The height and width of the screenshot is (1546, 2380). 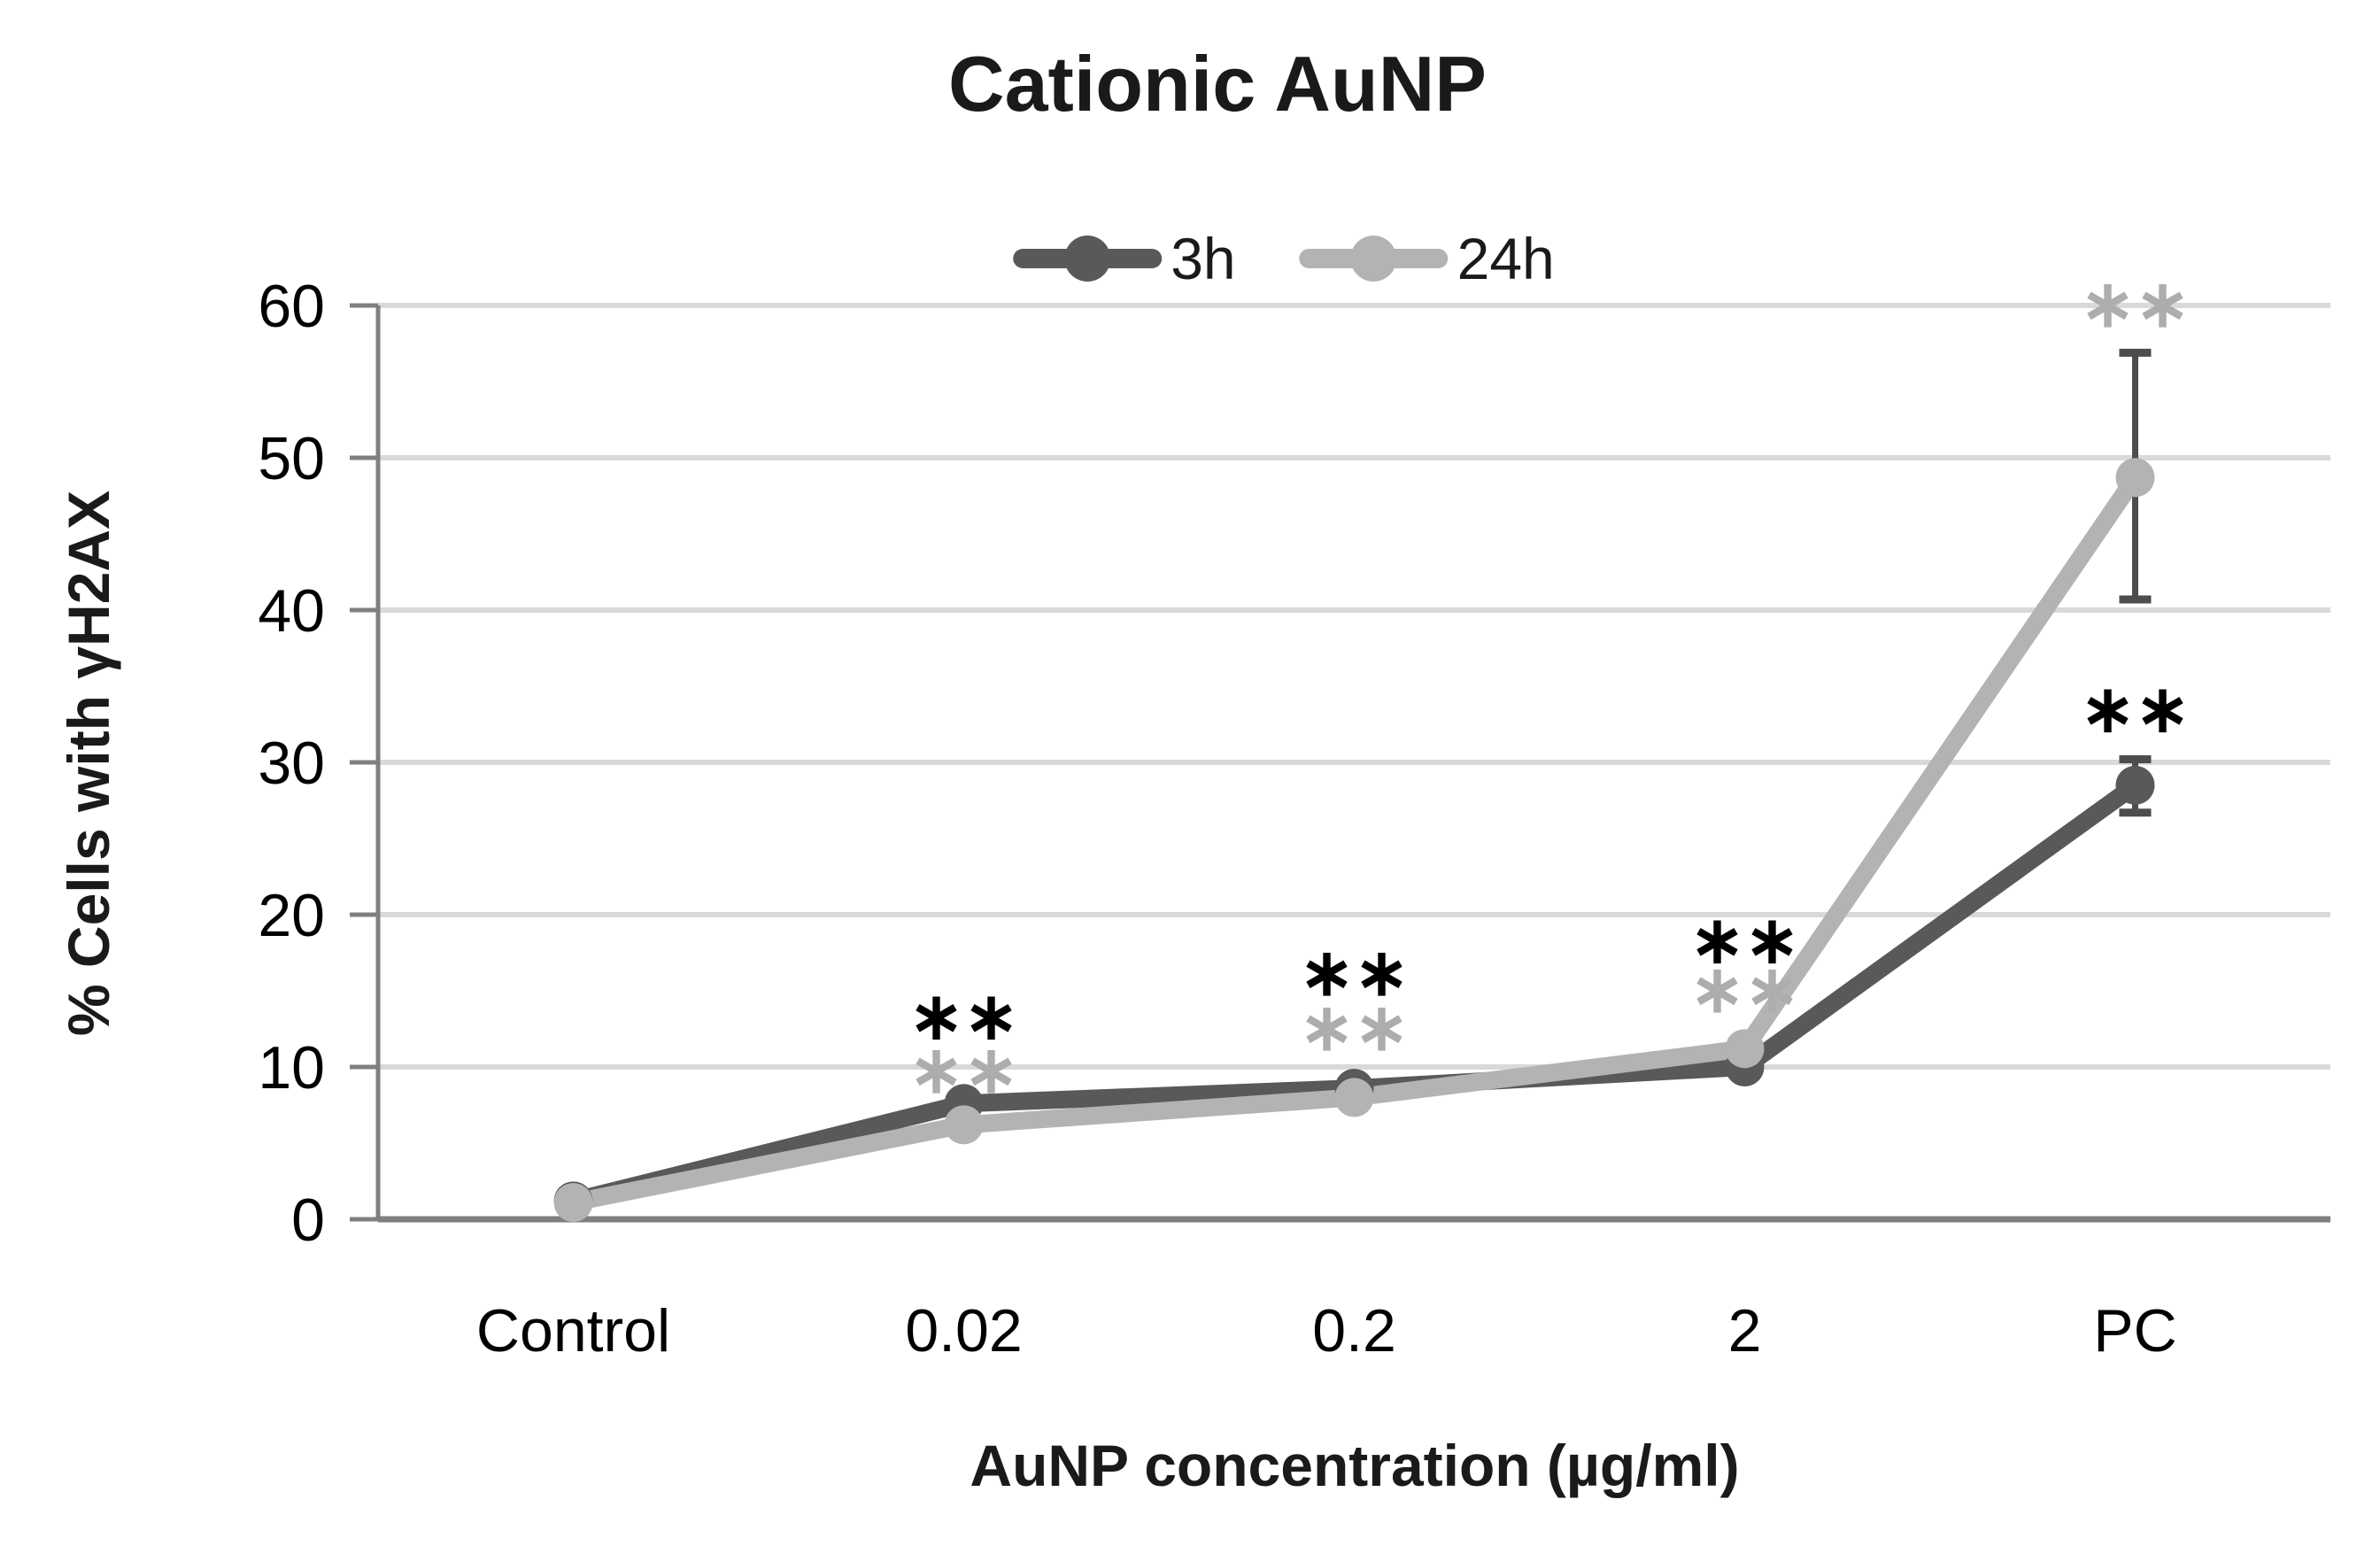 I want to click on significance-mark-24h-2: ∗∗, so click(x=1744, y=988).